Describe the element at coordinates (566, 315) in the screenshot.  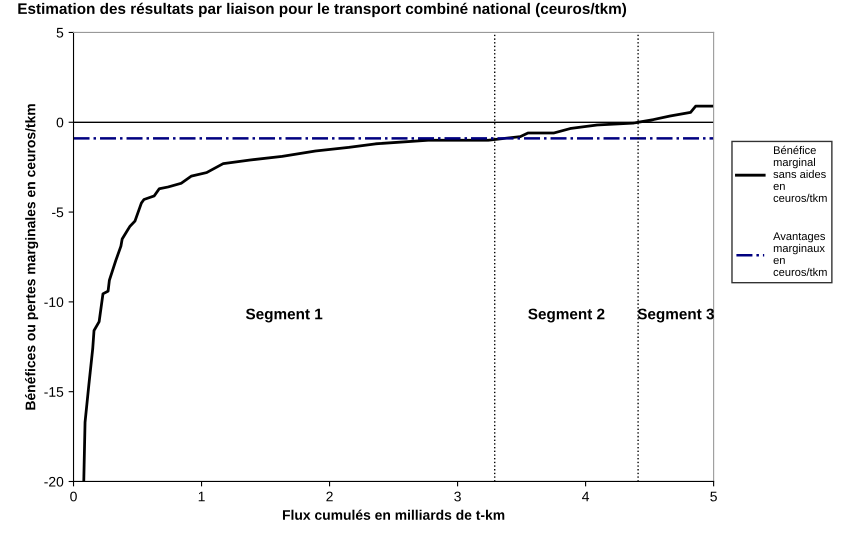
I see `annotation: Segment 2` at that location.